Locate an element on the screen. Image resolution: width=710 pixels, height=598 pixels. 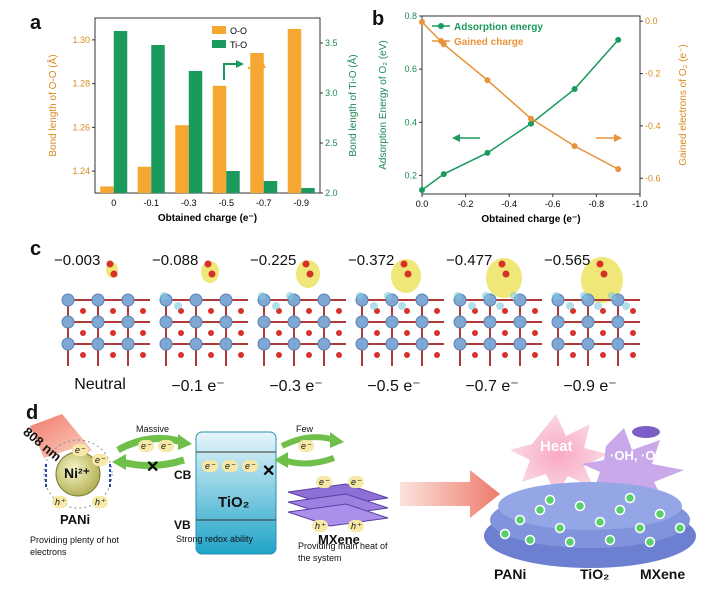
x-axis-label: Obtained charge (e⁻) is located at coordinates (207, 218).